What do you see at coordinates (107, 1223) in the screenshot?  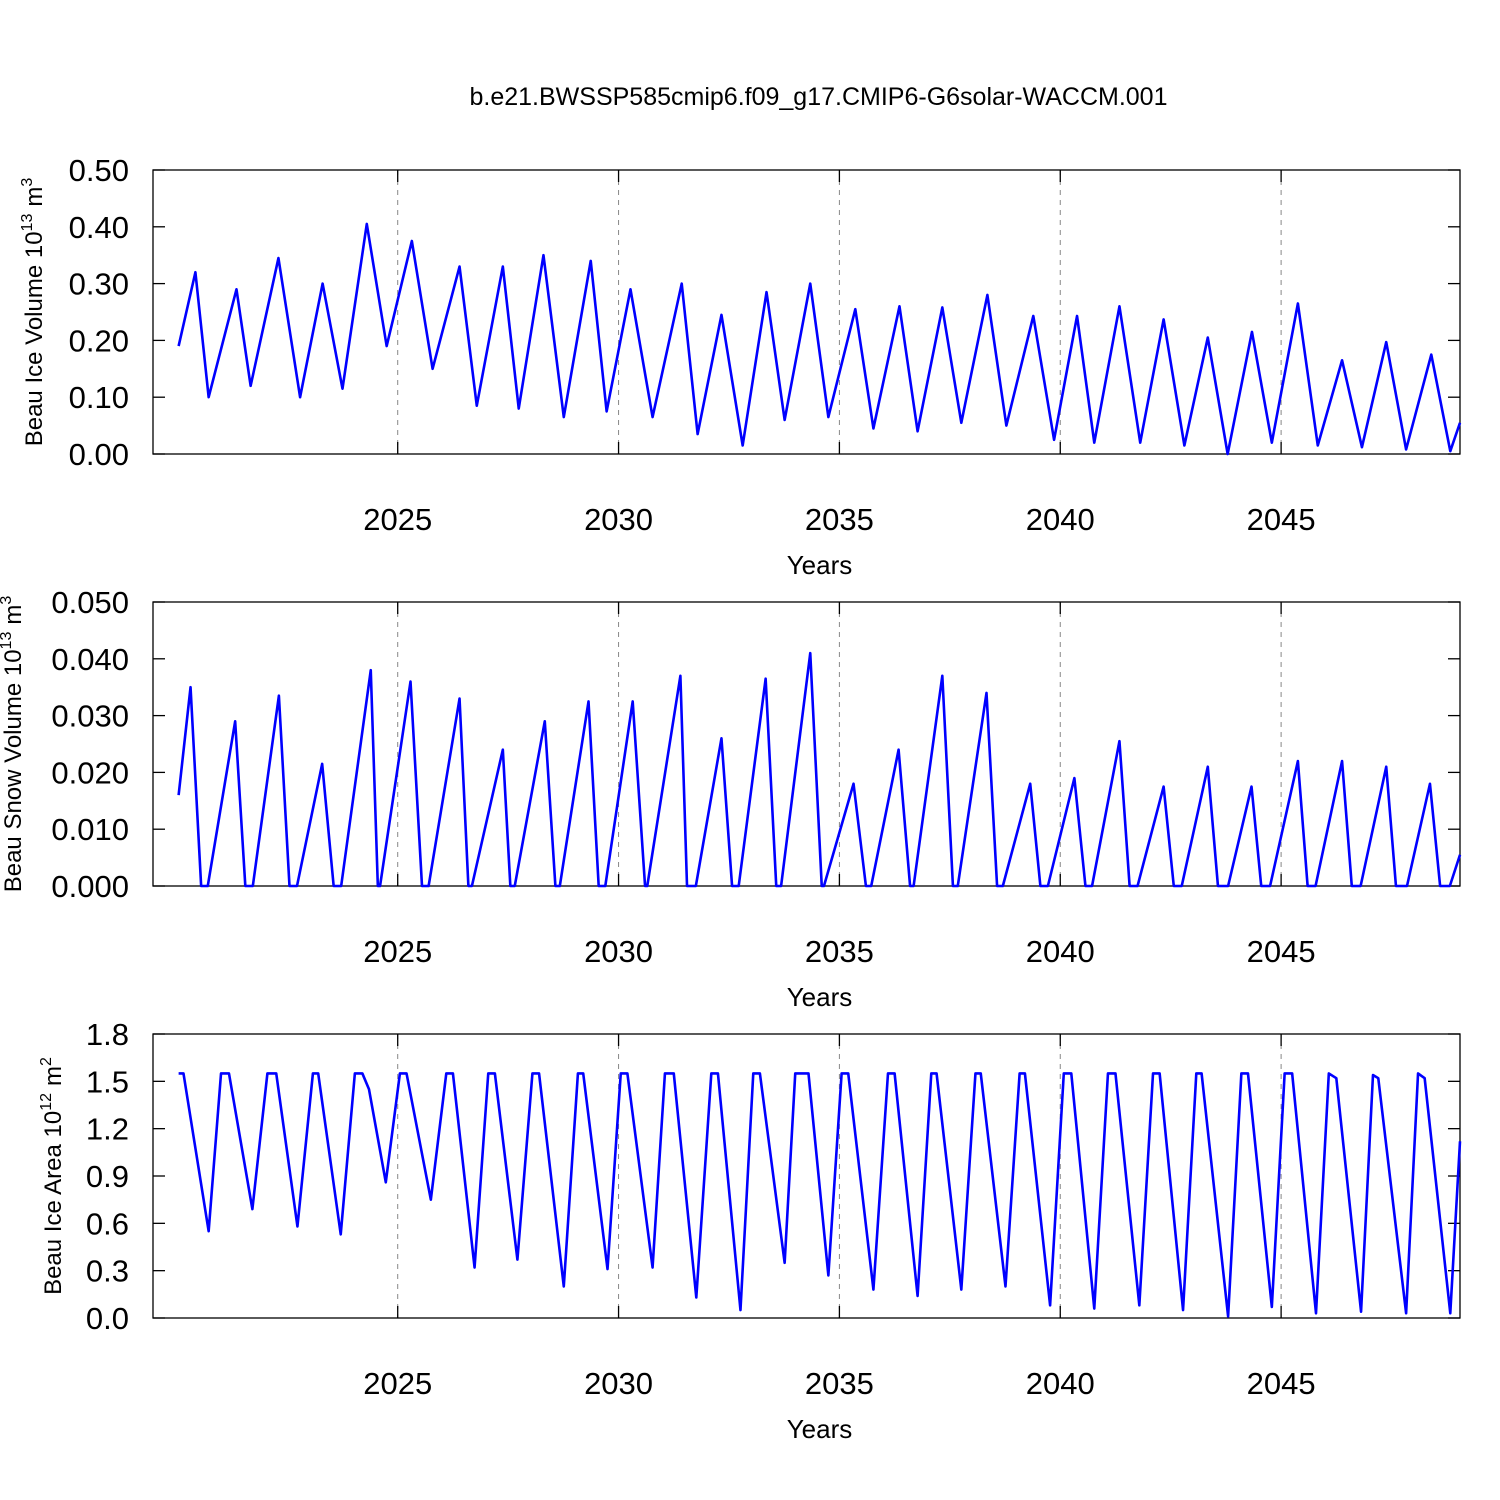 I see `y-tick-label: 0.6` at bounding box center [107, 1223].